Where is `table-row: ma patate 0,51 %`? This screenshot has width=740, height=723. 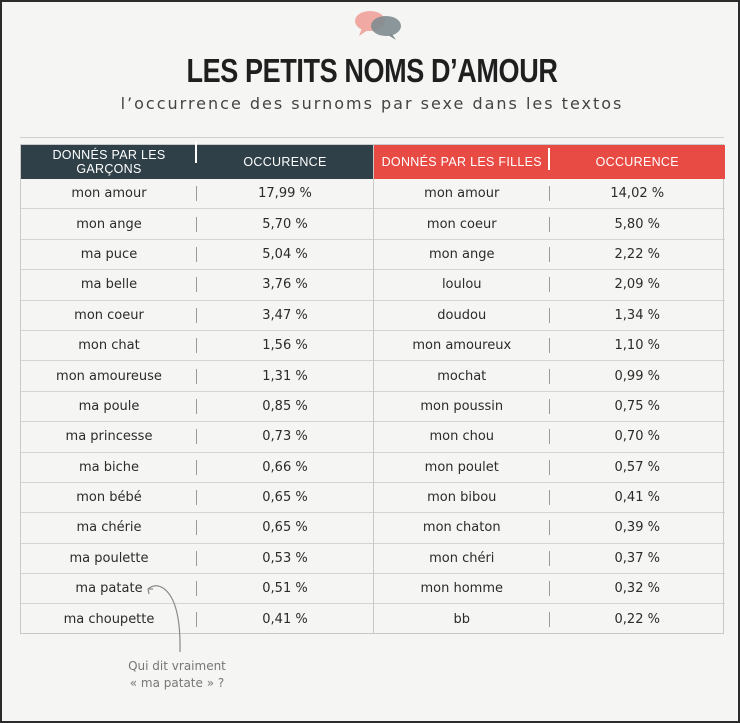
table-row: ma patate 0,51 % is located at coordinates (197, 589).